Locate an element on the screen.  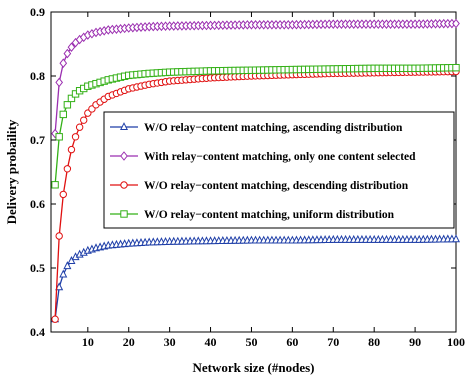
x-tick-label: 40 is located at coordinates (211, 342).